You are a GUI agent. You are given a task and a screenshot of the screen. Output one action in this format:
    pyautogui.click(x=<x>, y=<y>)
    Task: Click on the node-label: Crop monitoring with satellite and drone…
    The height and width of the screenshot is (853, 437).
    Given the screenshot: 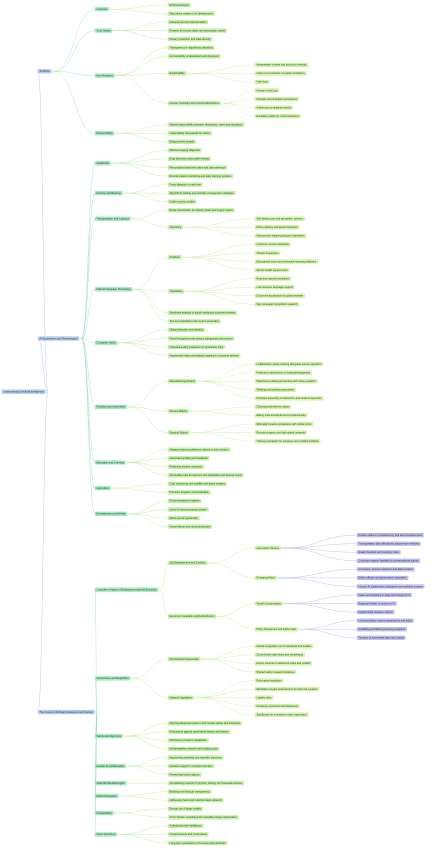 What is the action you would take?
    pyautogui.click(x=198, y=484)
    